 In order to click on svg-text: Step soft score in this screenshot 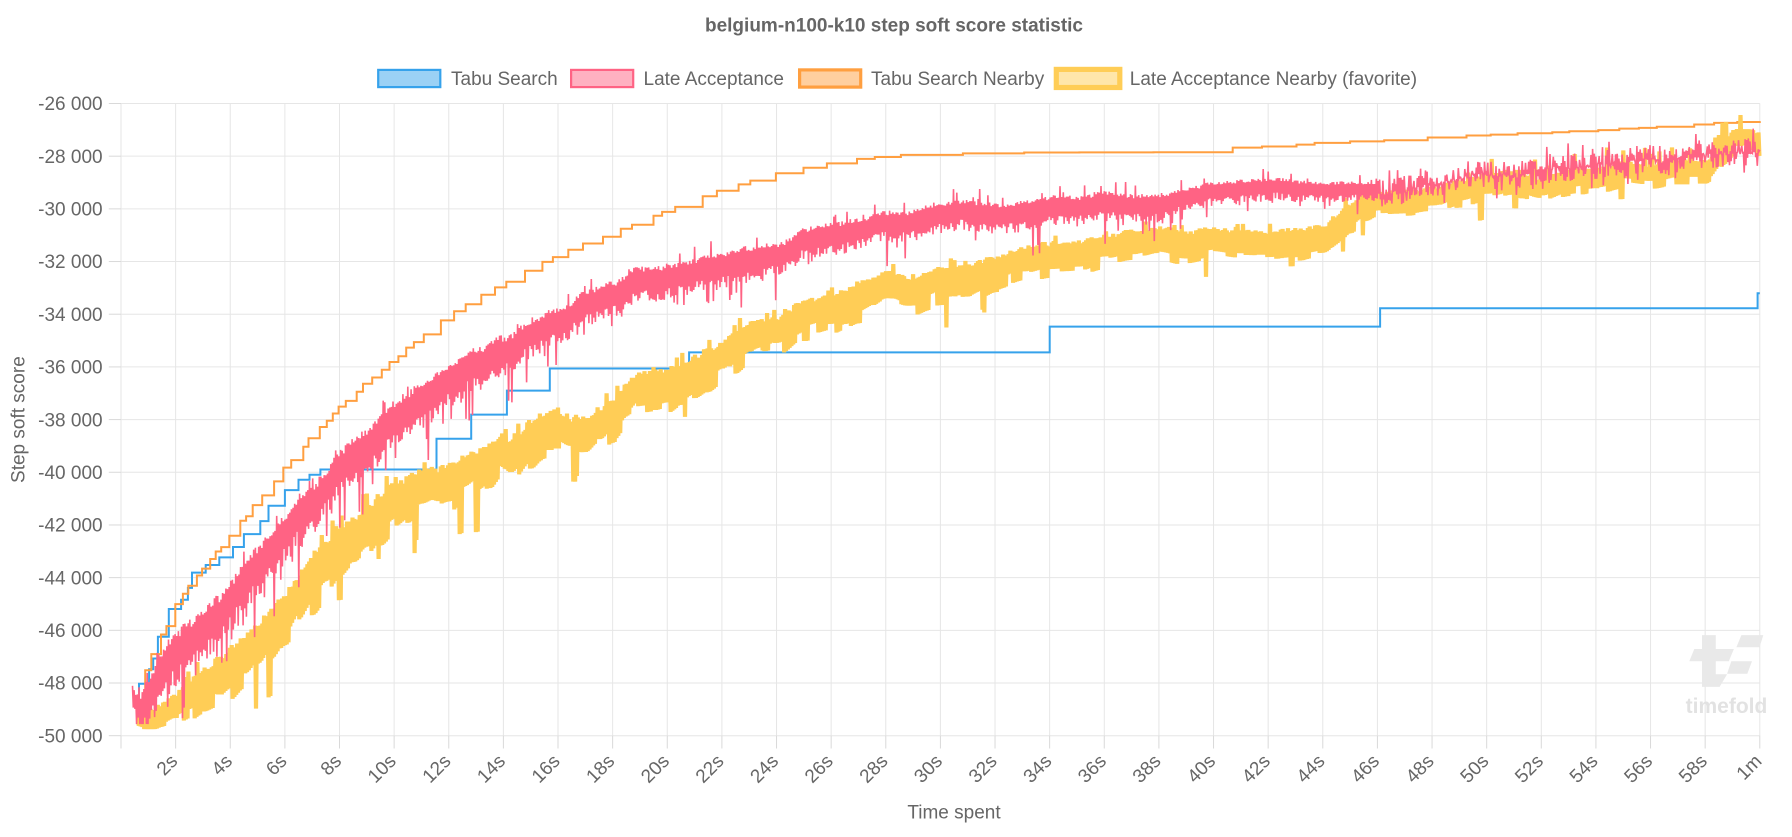, I will do `click(19, 419)`.